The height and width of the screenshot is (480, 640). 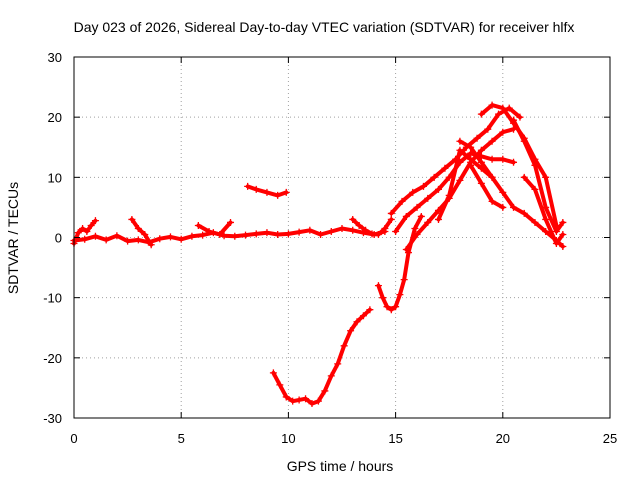 I want to click on x-tick-label: 25, so click(x=610, y=438).